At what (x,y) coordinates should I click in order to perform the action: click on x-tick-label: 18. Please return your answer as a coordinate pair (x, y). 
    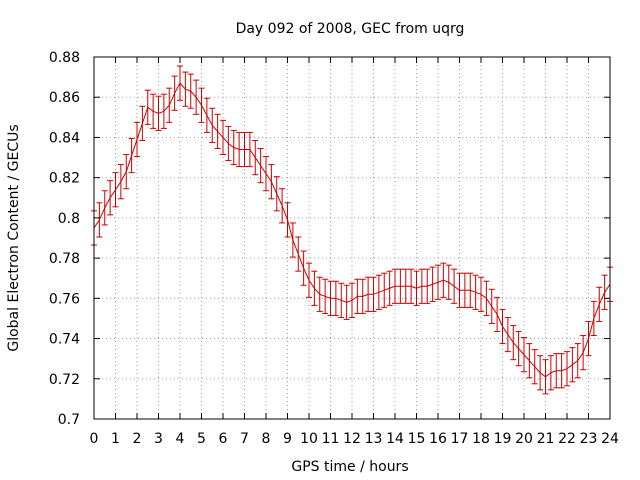
    Looking at the image, I should click on (481, 439).